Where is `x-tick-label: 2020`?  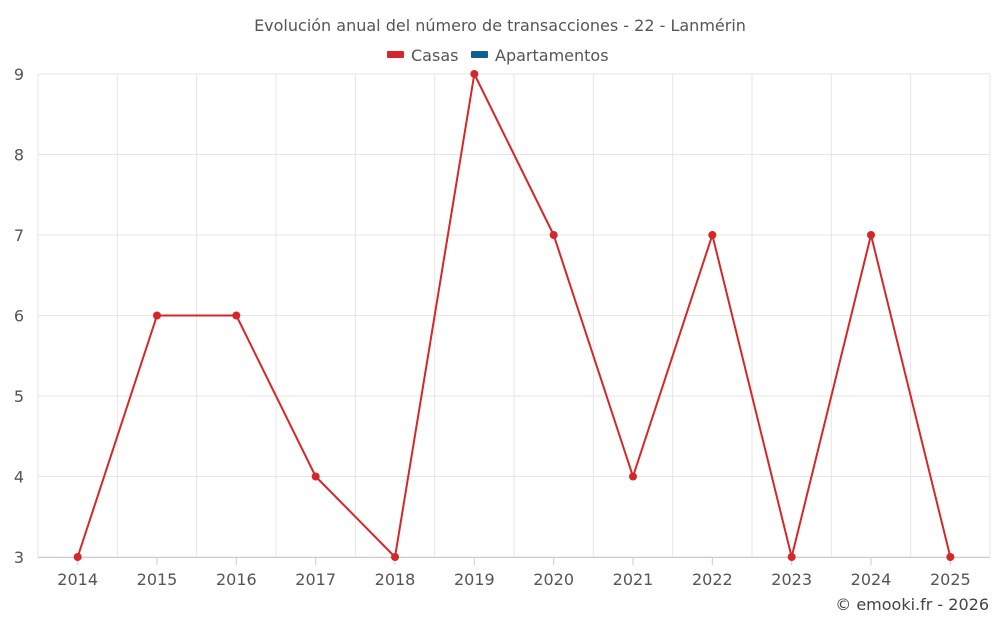 x-tick-label: 2020 is located at coordinates (553, 579).